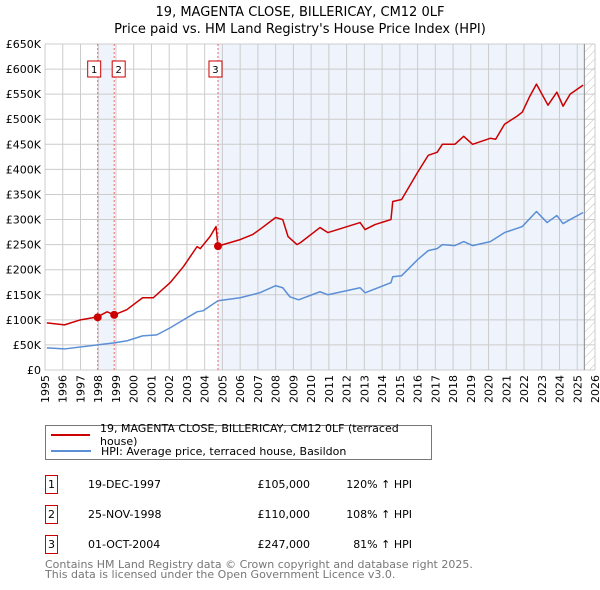  What do you see at coordinates (34, 370) in the screenshot?
I see `y-tick-label: £0` at bounding box center [34, 370].